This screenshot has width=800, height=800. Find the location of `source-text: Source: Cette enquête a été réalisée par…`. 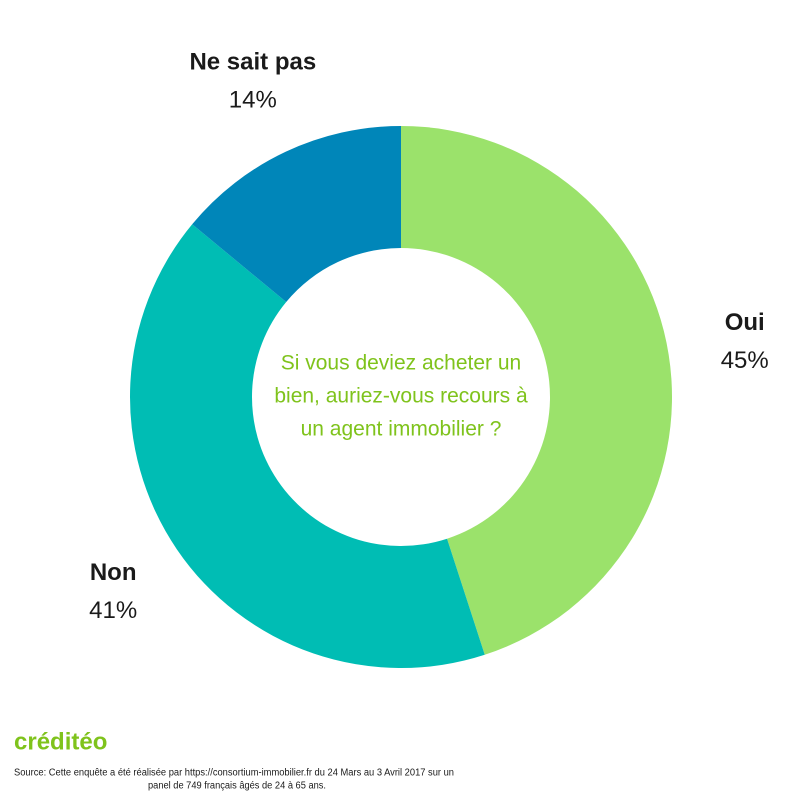

source-text: Source: Cette enquête a été réalisée par… is located at coordinates (234, 773).